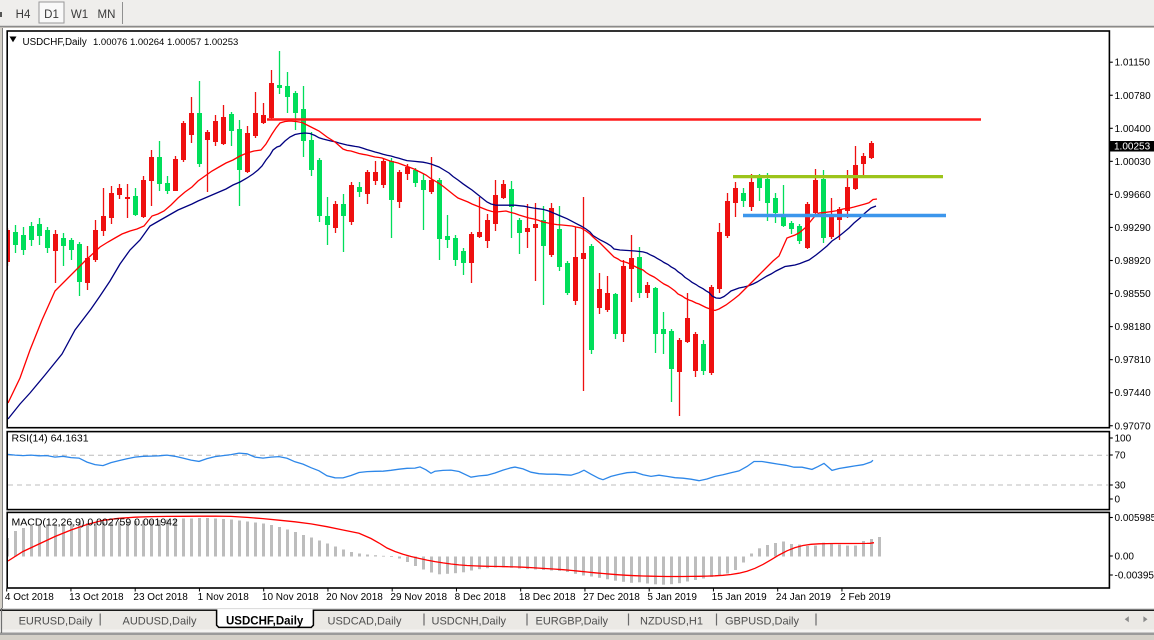 Image resolution: width=1154 pixels, height=640 pixels. Describe the element at coordinates (160, 597) in the screenshot. I see `svg-text: 23 Oct 2018` at that location.